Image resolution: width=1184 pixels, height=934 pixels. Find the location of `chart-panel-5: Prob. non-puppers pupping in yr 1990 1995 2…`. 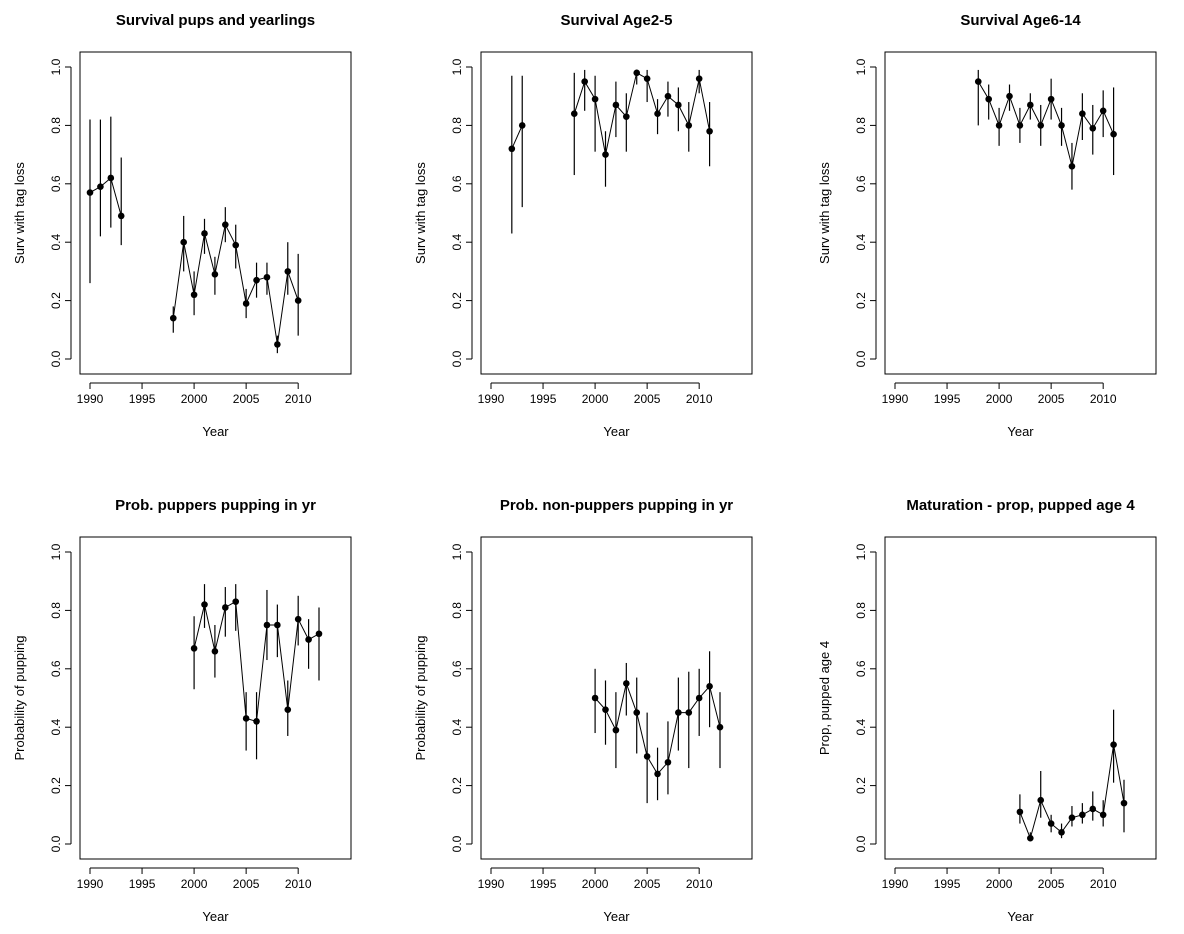

chart-panel-5: Prob. non-puppers pupping in yr 1990 1995 2… is located at coordinates (583, 710).